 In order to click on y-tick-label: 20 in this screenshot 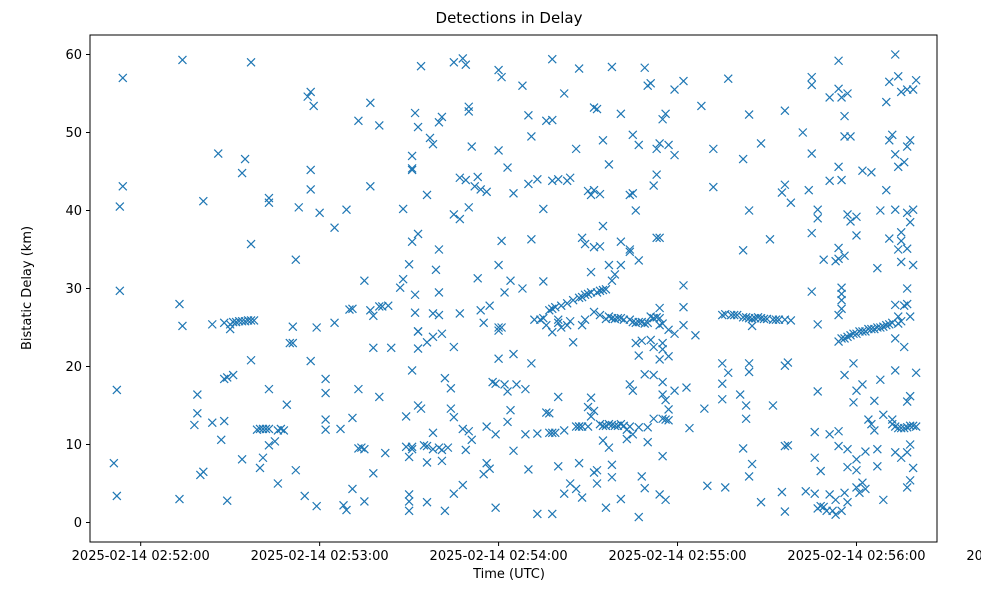, I will do `click(73, 367)`.